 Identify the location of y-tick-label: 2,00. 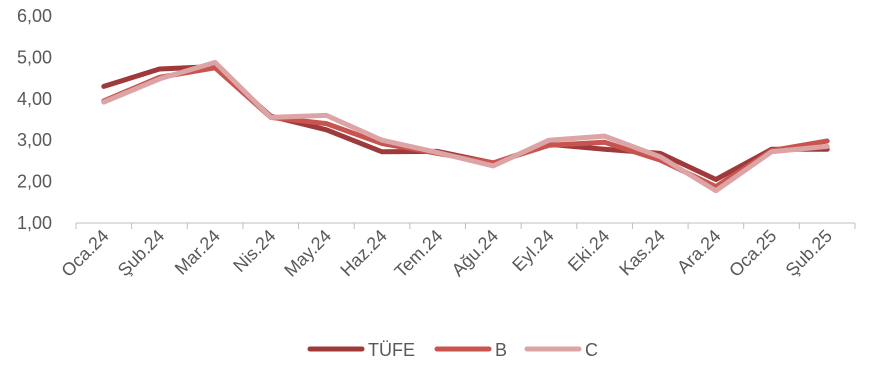
(34, 182).